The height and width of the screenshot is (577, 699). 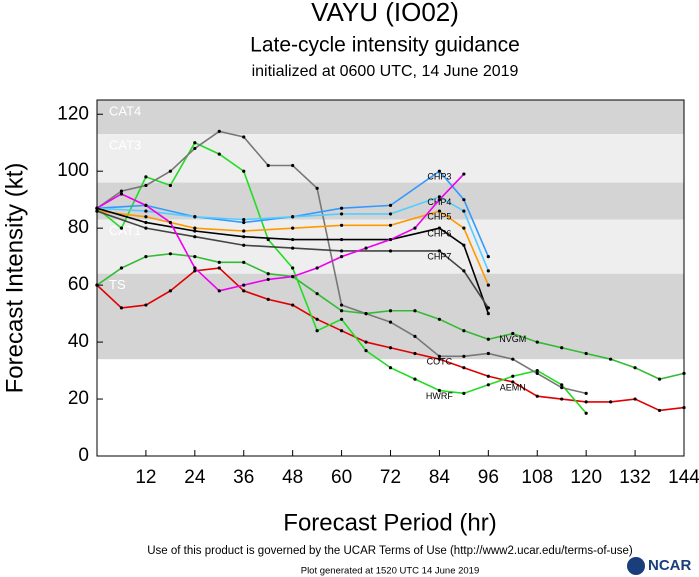 What do you see at coordinates (439, 256) in the screenshot?
I see `series-label: CHP7` at bounding box center [439, 256].